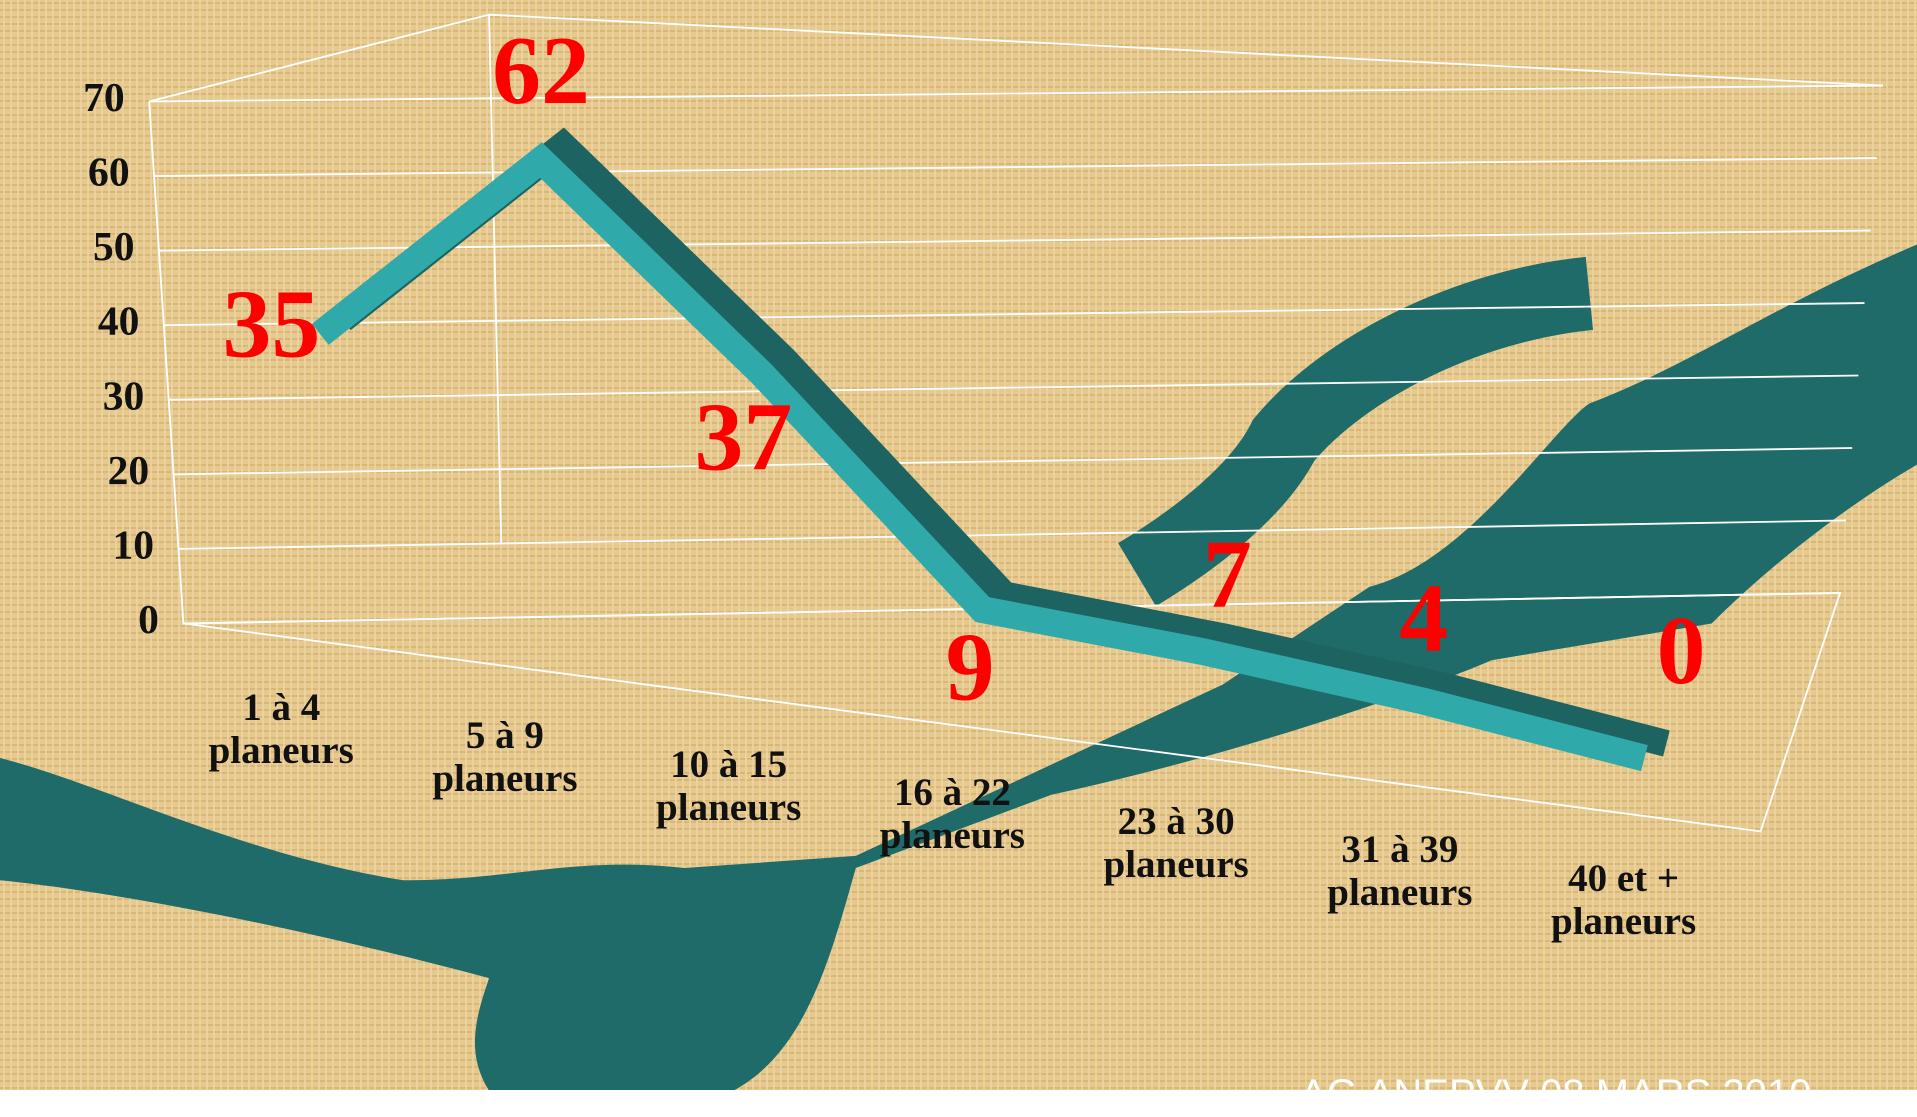 The width and height of the screenshot is (1917, 1117). Describe the element at coordinates (1400, 871) in the screenshot. I see `x-tick-label: 31 à 39 planeurs` at that location.